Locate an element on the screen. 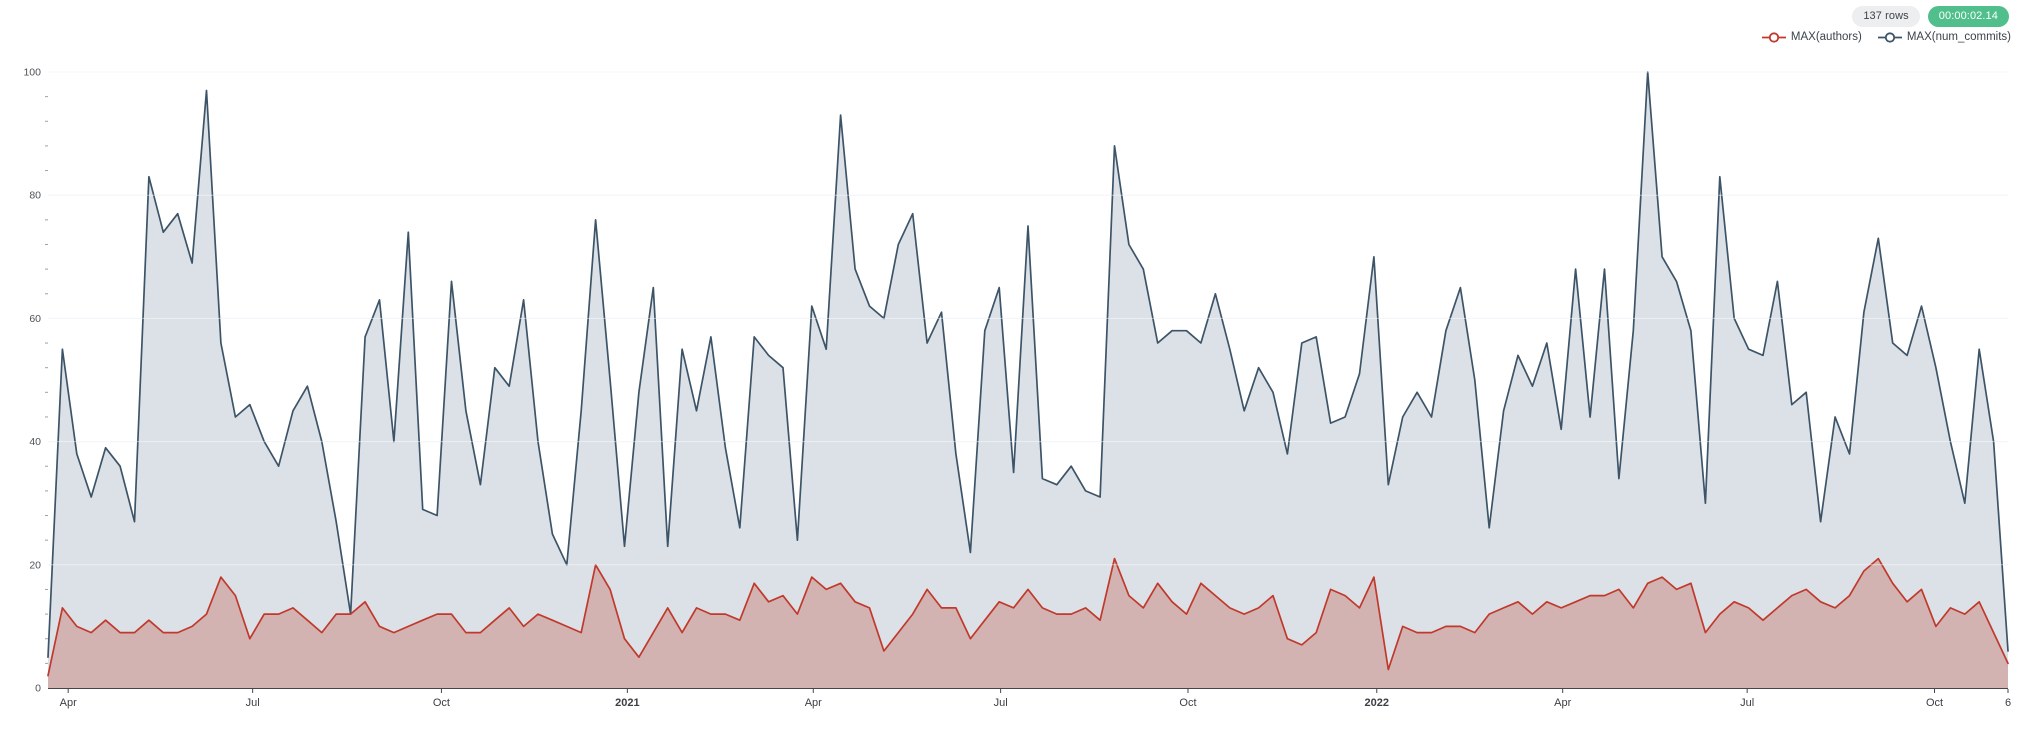 The height and width of the screenshot is (730, 2041). x-axis-label: 6 is located at coordinates (2008, 703).